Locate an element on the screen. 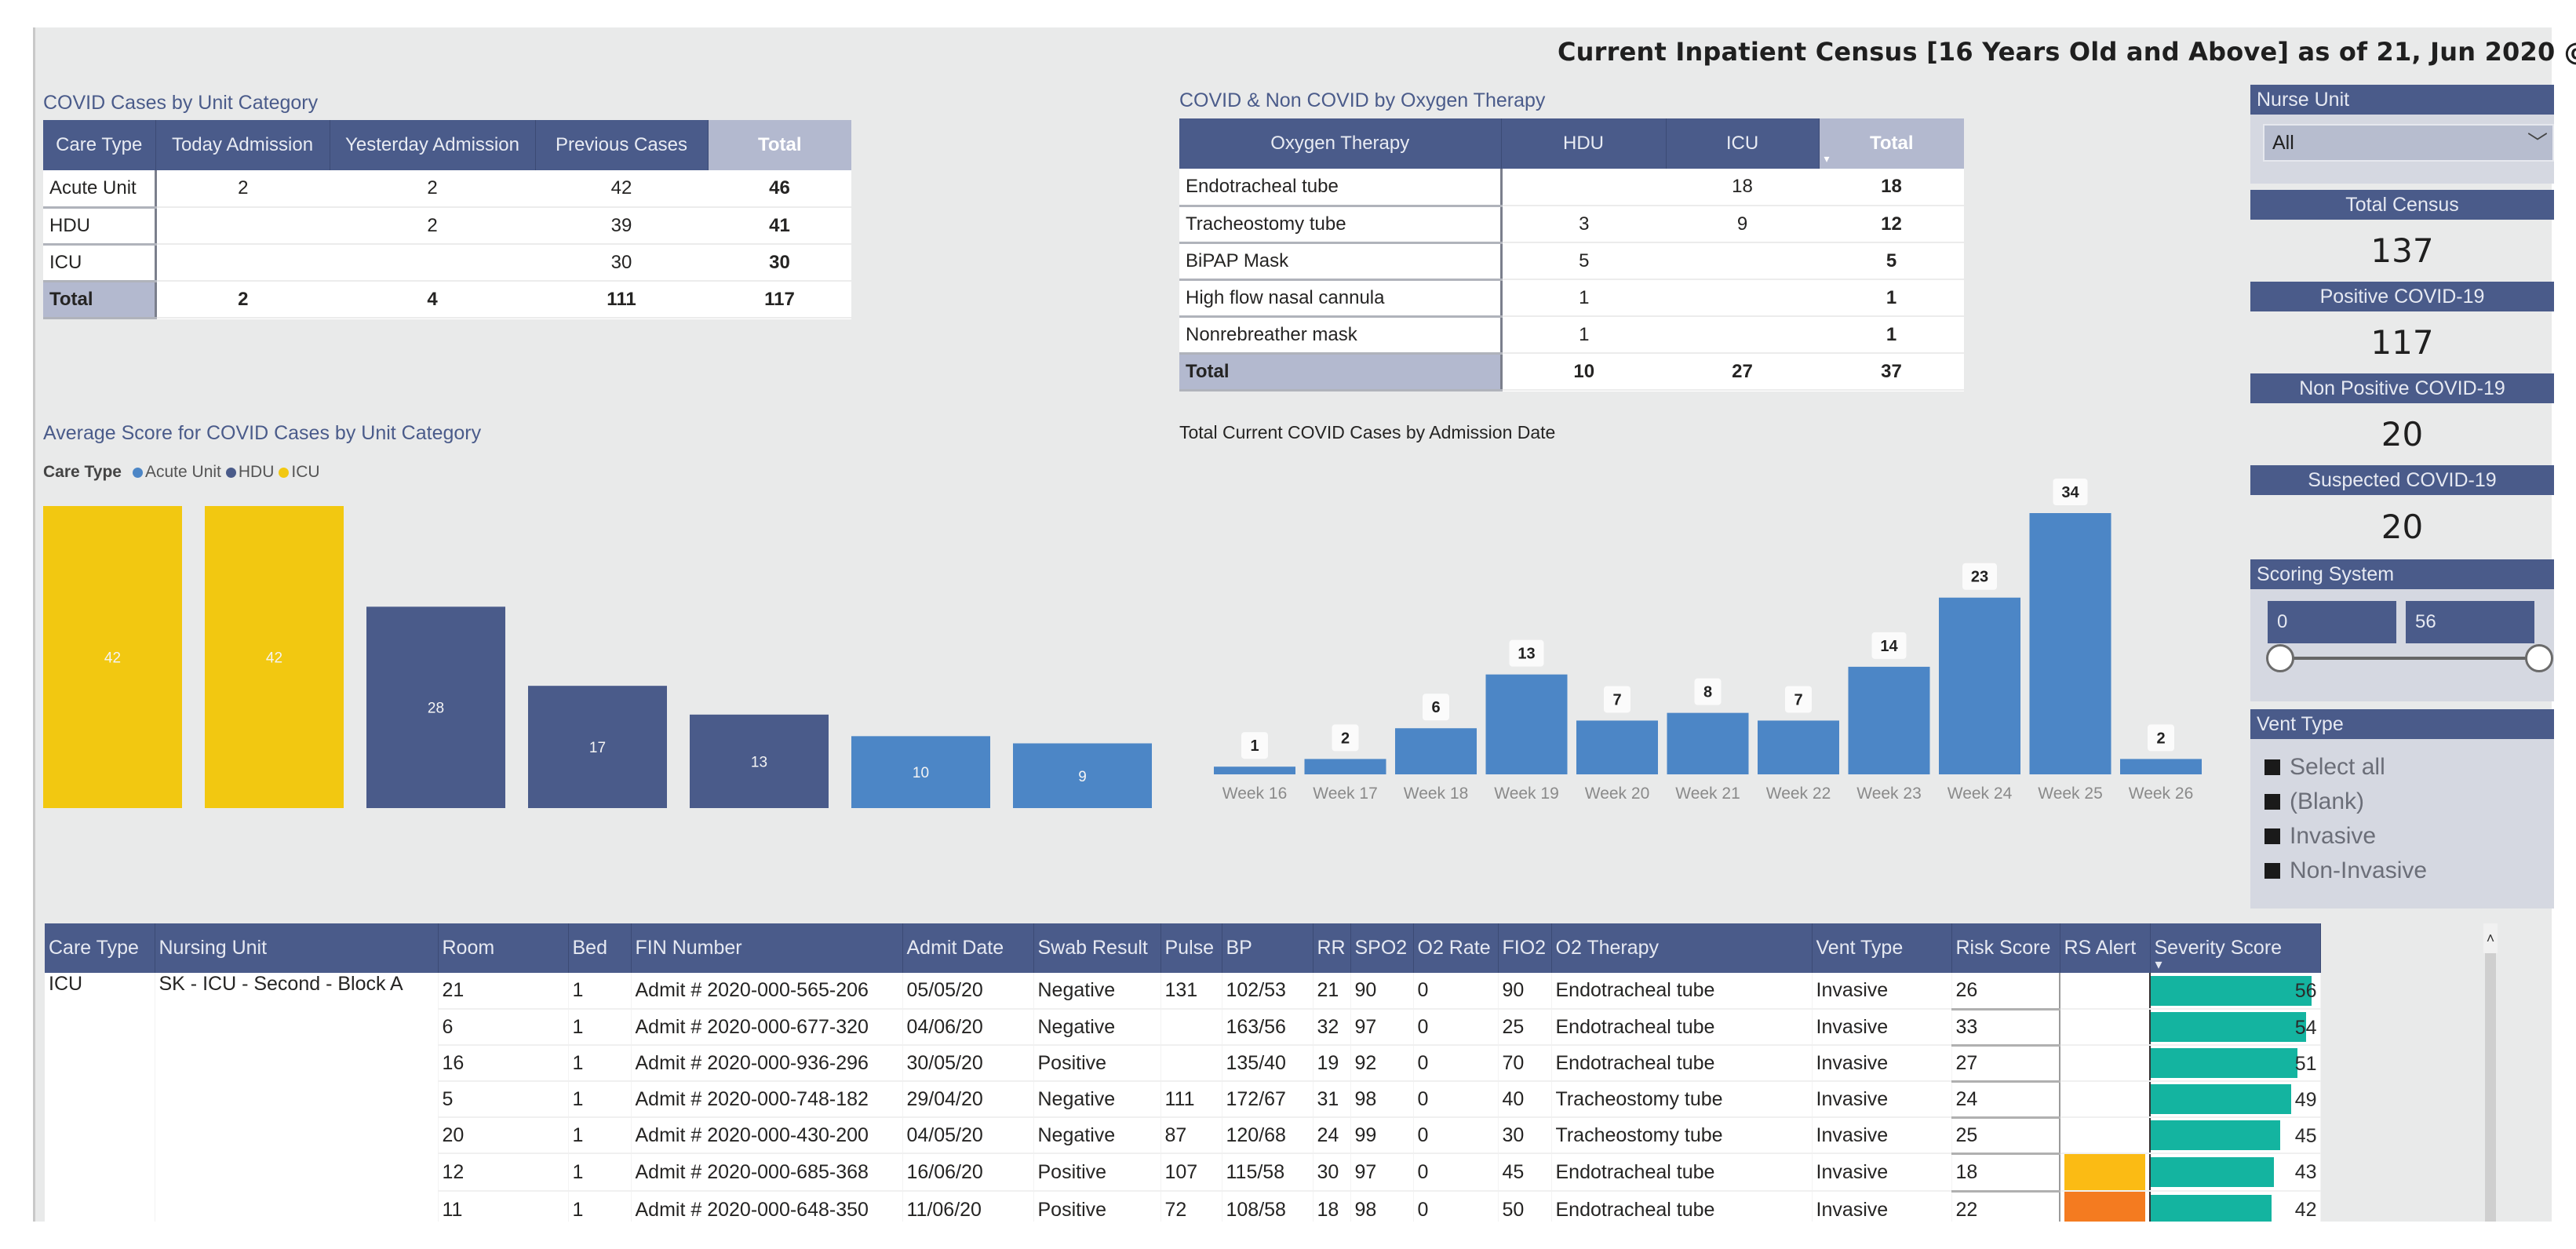  col-nursing-unit: Nursing Unit is located at coordinates (297, 948).